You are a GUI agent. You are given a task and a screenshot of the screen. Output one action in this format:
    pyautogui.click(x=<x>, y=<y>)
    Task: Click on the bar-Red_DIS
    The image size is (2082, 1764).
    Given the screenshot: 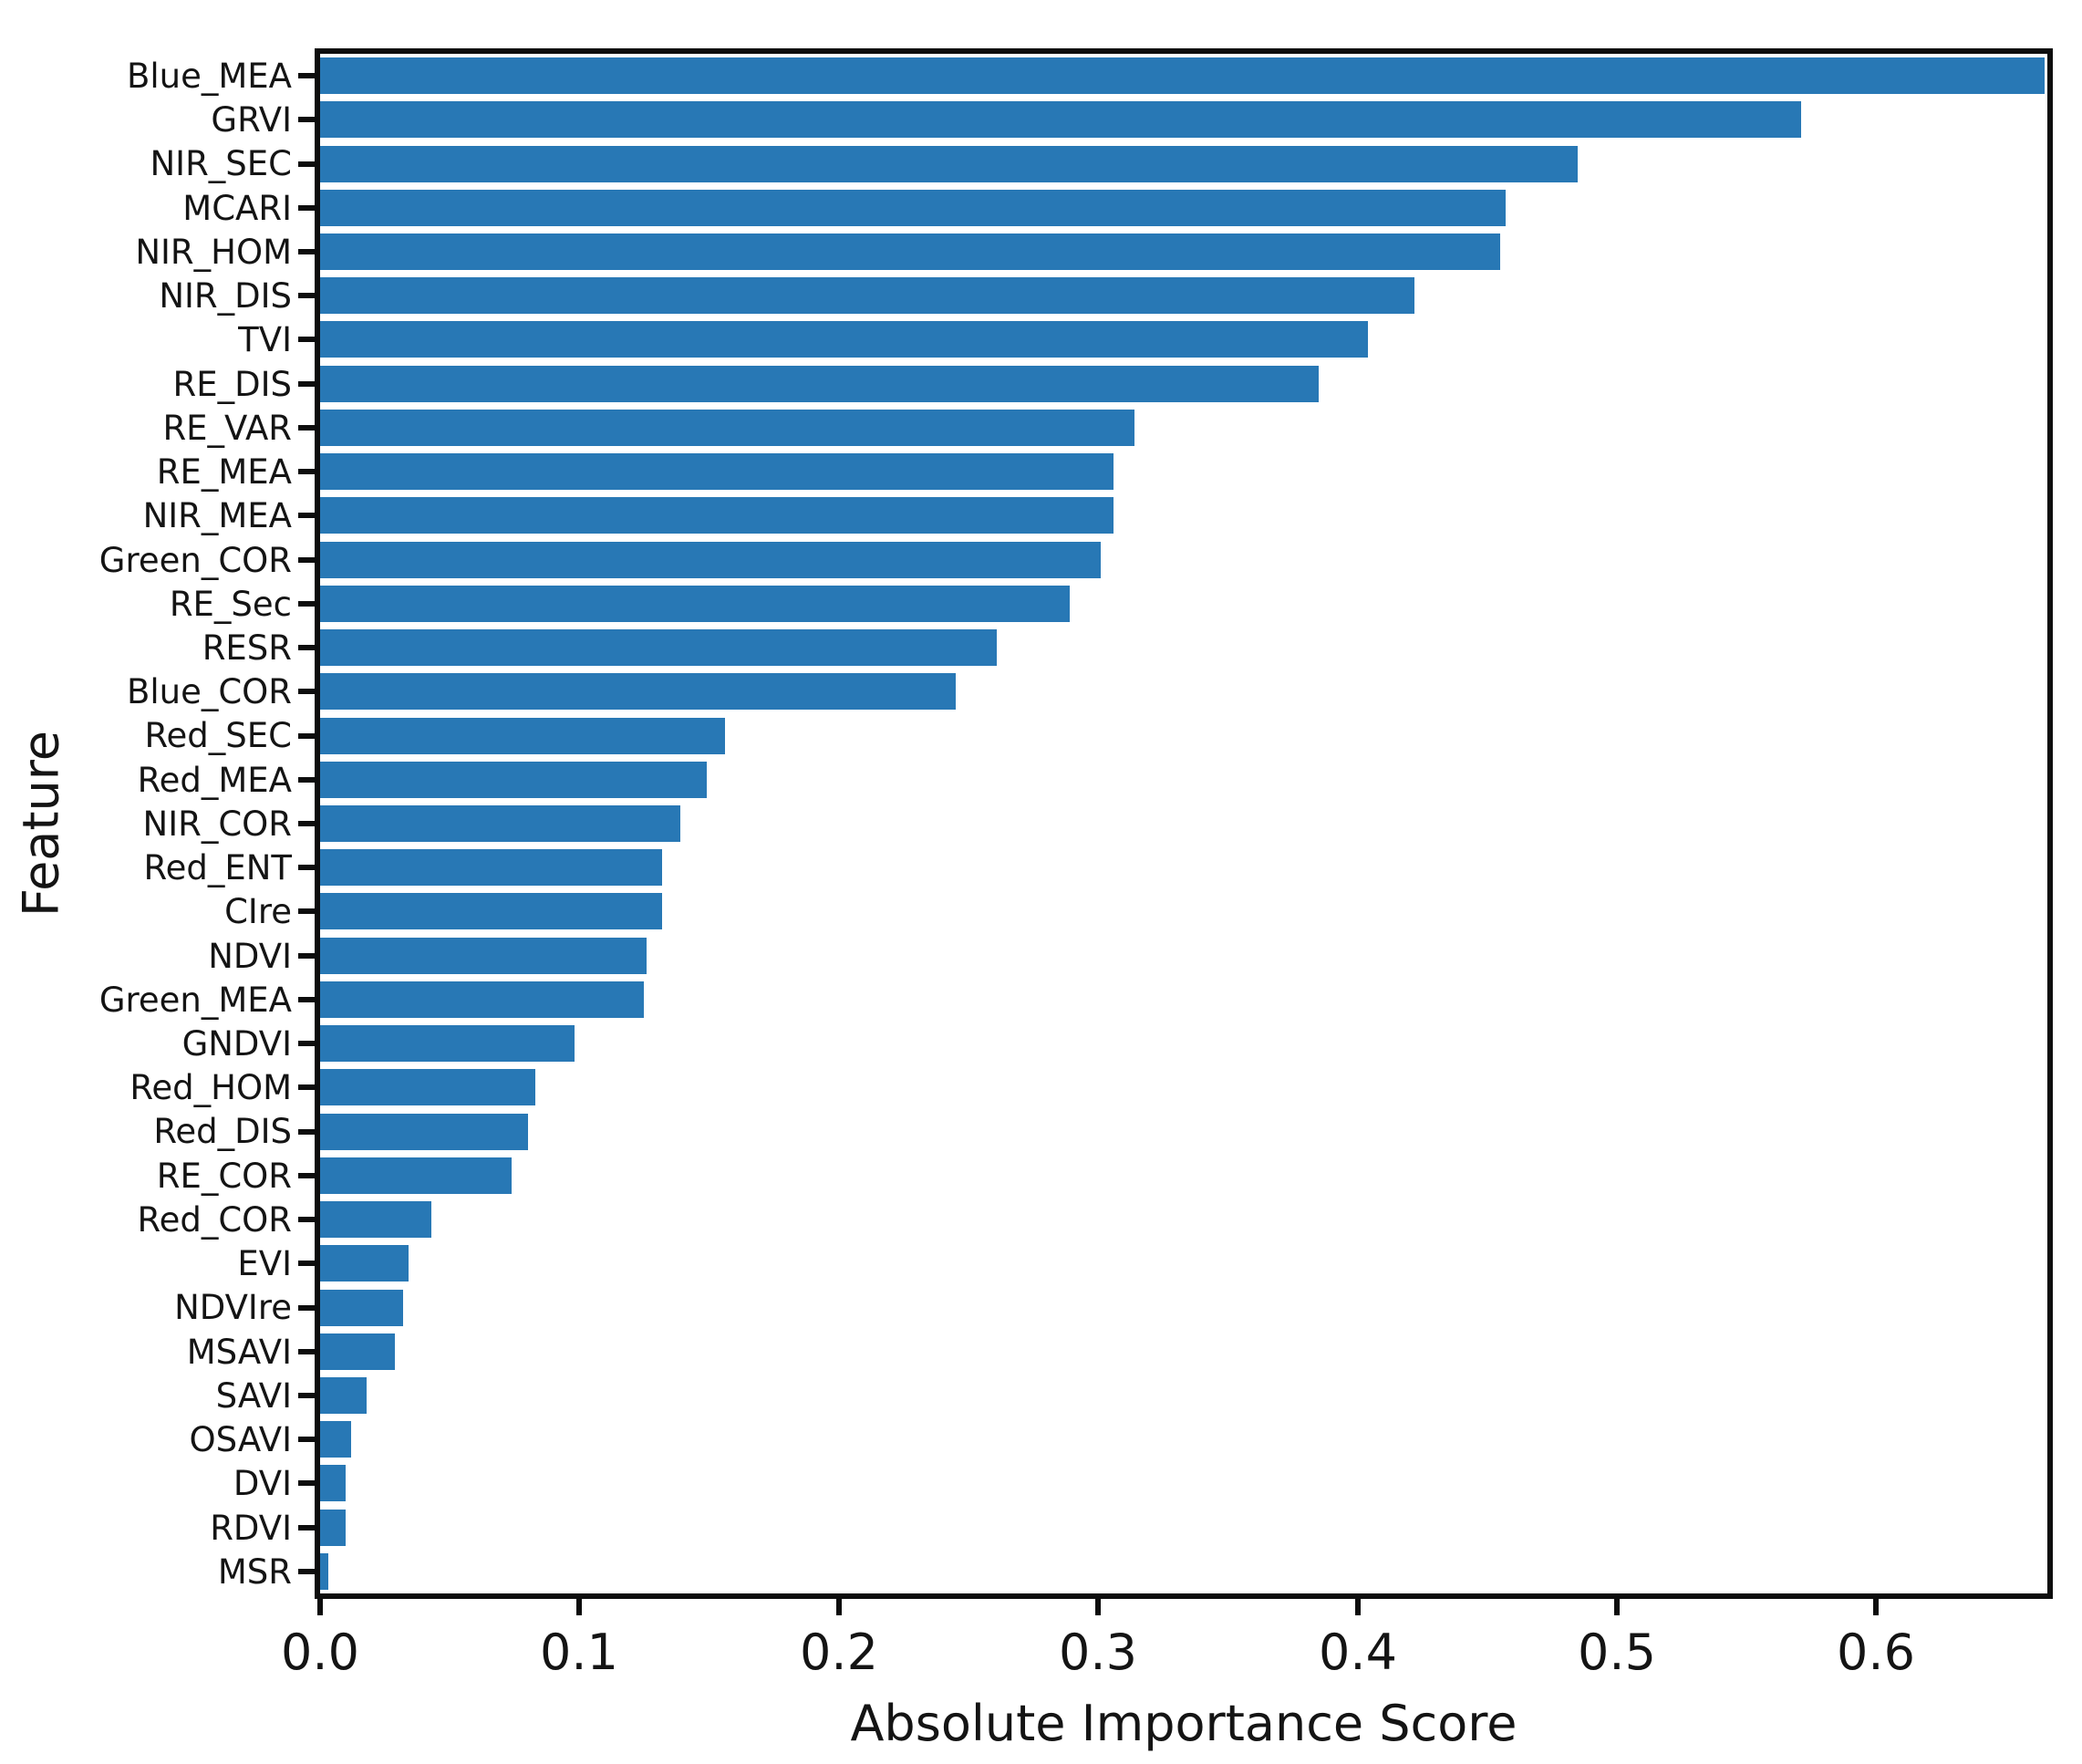 What is the action you would take?
    pyautogui.click(x=424, y=1132)
    